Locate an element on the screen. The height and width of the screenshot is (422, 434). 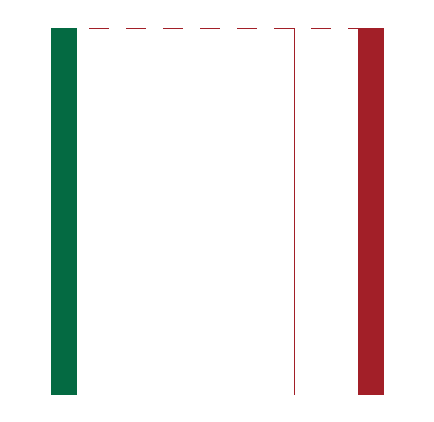
green-vertical-bar is located at coordinates (64, 211).